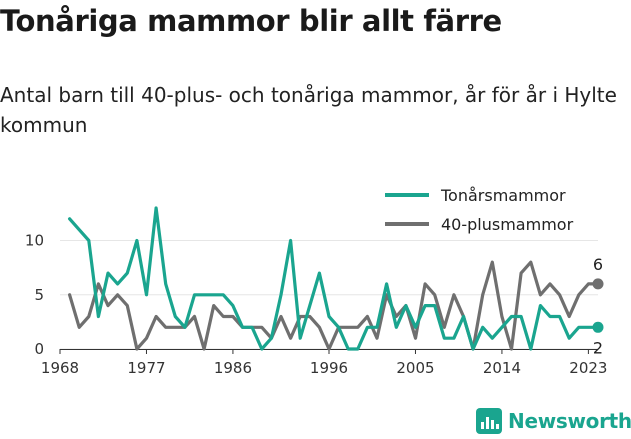 Image resolution: width=631 pixels, height=439 pixels. What do you see at coordinates (507, 224) in the screenshot?
I see `legend-label-plus40: 40-plusmammor` at bounding box center [507, 224].